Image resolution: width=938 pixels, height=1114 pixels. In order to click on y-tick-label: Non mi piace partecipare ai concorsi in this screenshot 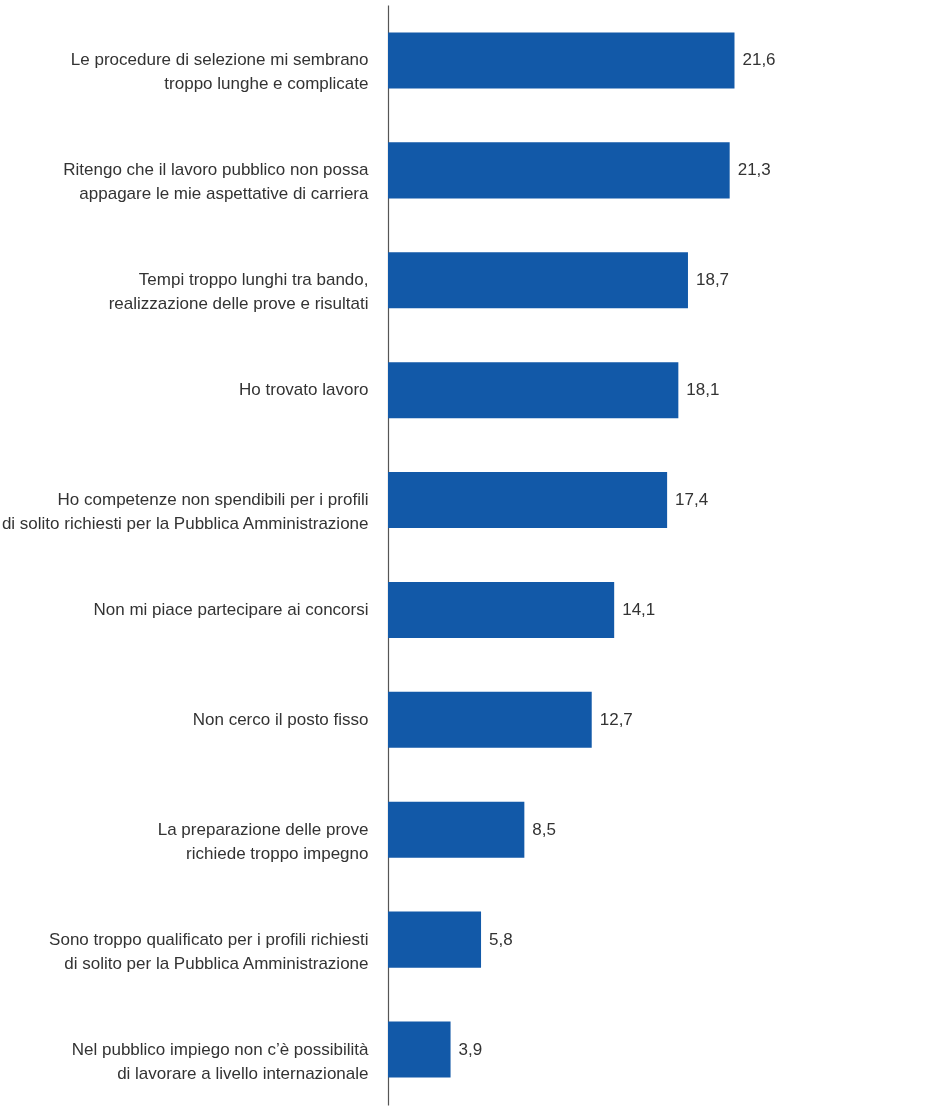, I will do `click(231, 609)`.